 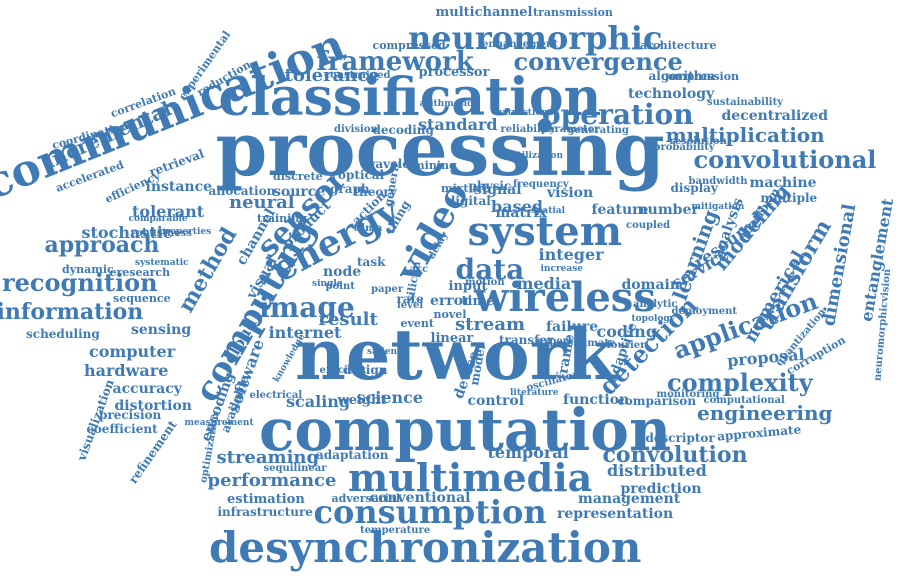 What do you see at coordinates (520, 44) in the screenshot?
I see `cloud-word: enhancement` at bounding box center [520, 44].